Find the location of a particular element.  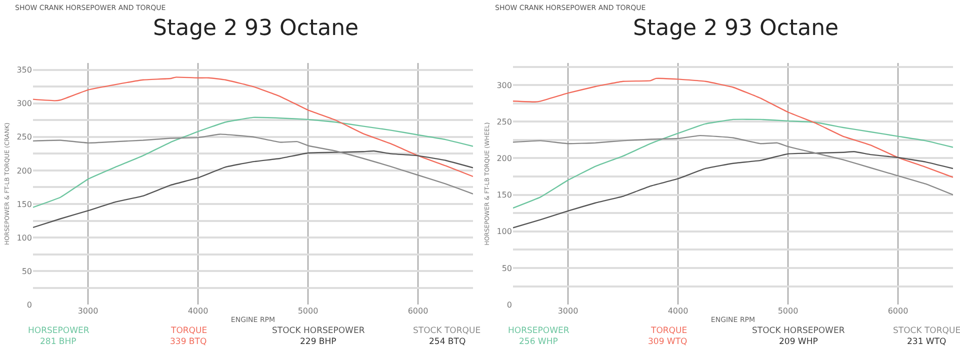

text: 281 BHP is located at coordinates (58, 342).